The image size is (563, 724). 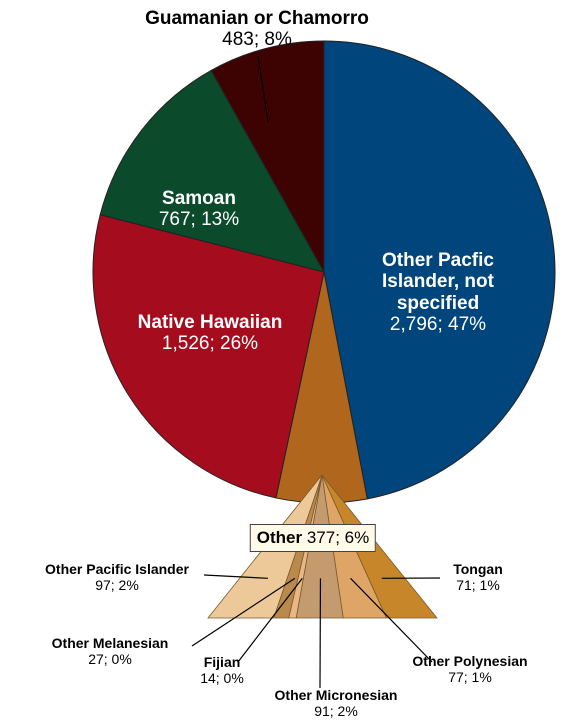 What do you see at coordinates (110, 643) in the screenshot?
I see `slice-name: Other Melanesian` at bounding box center [110, 643].